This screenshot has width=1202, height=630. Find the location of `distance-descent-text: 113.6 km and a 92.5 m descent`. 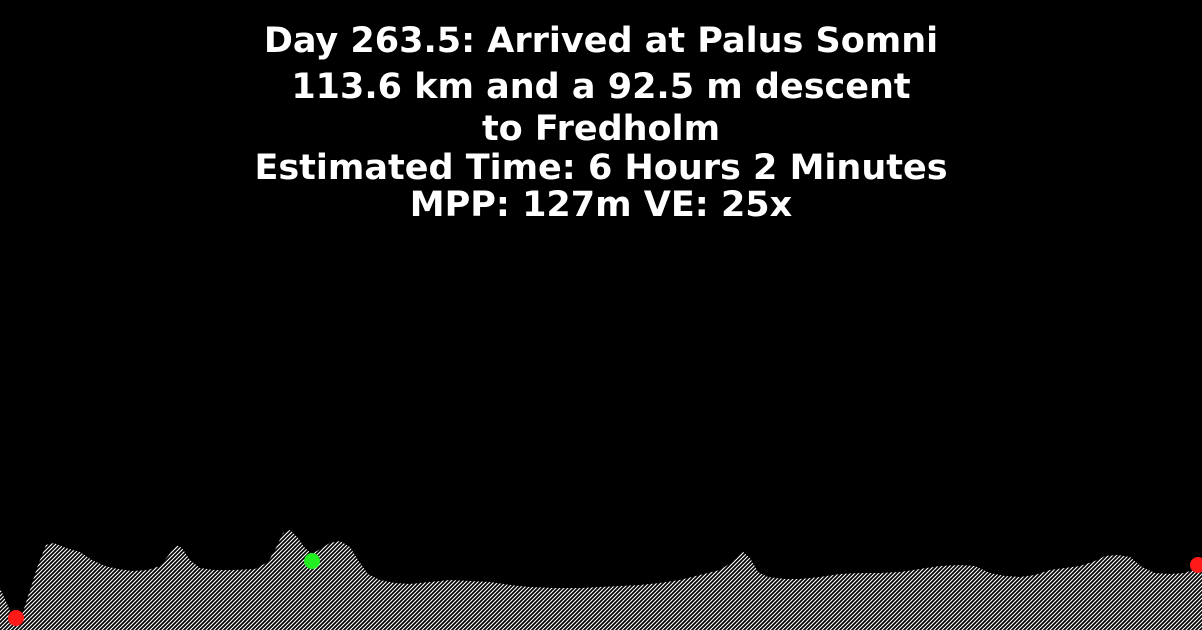

distance-descent-text: 113.6 km and a 92.5 m descent is located at coordinates (601, 87).